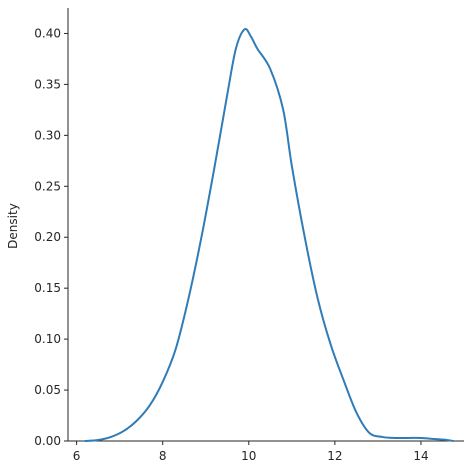 This screenshot has height=476, width=474. Describe the element at coordinates (13, 226) in the screenshot. I see `y-axis-label: Density` at that location.